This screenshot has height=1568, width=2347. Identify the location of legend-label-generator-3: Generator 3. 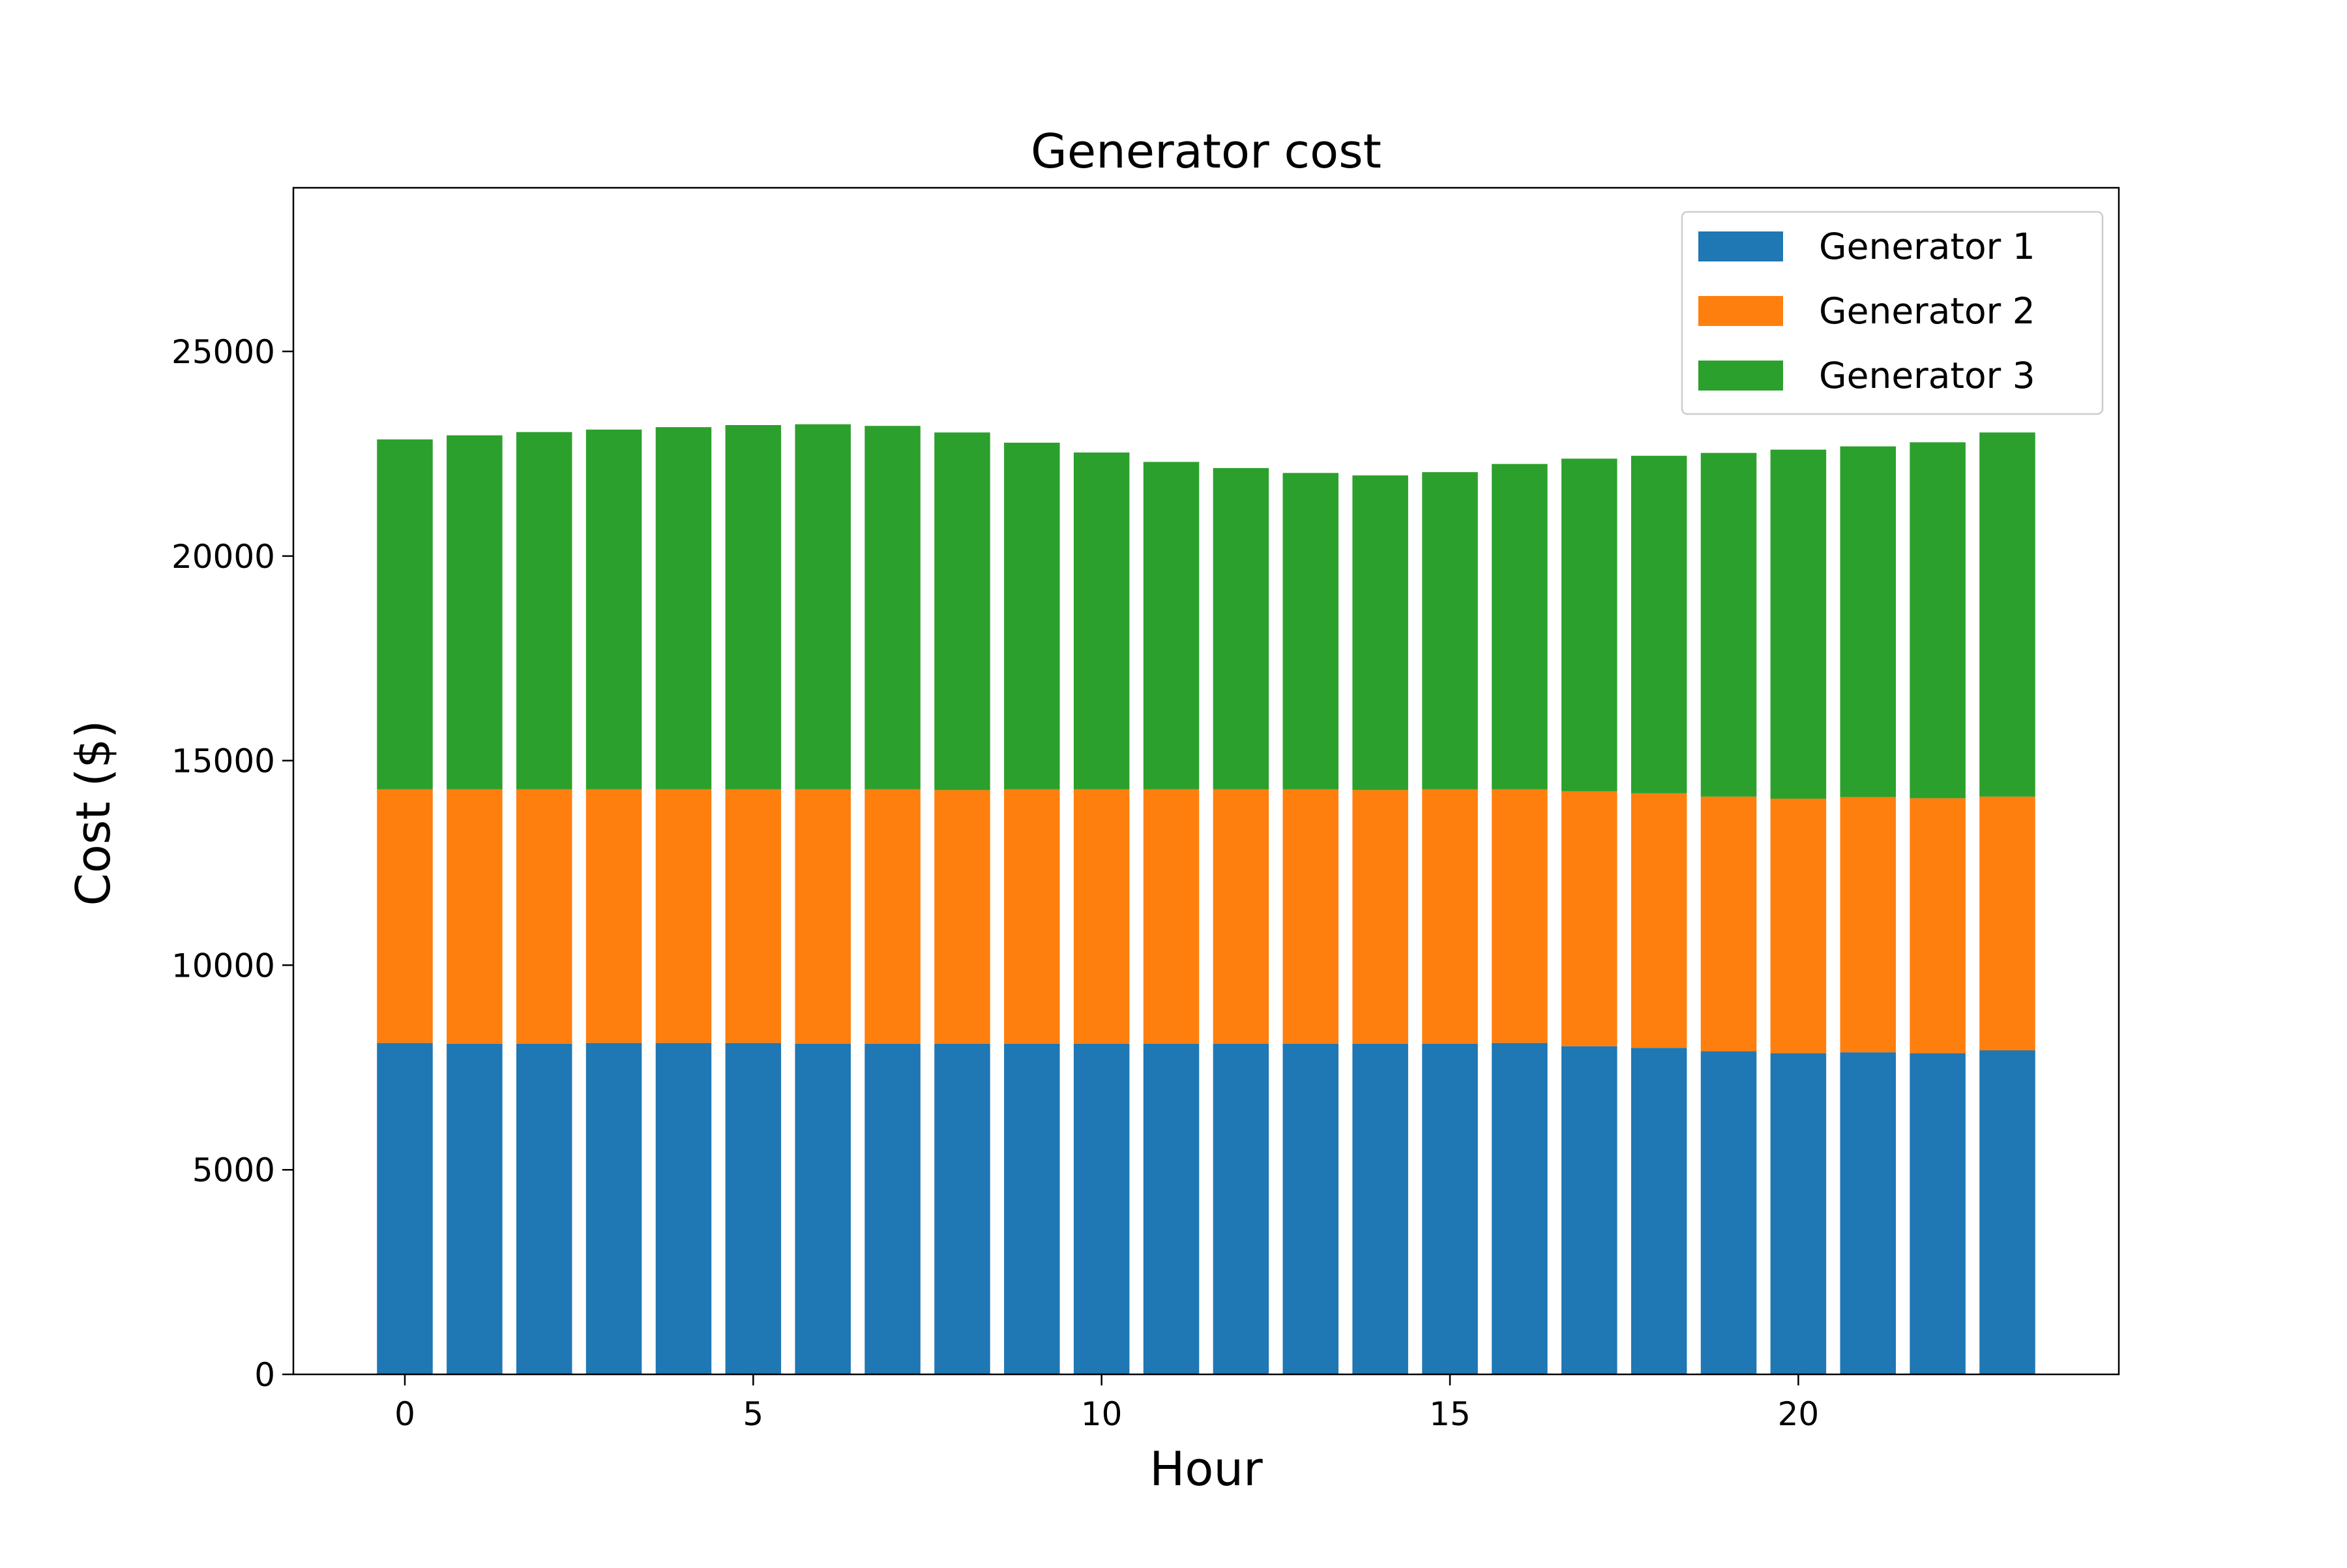
(1927, 375).